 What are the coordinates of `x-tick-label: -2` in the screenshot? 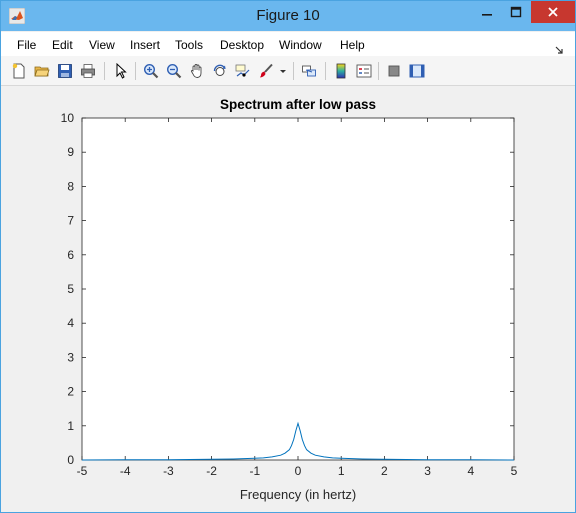 It's located at (211, 471).